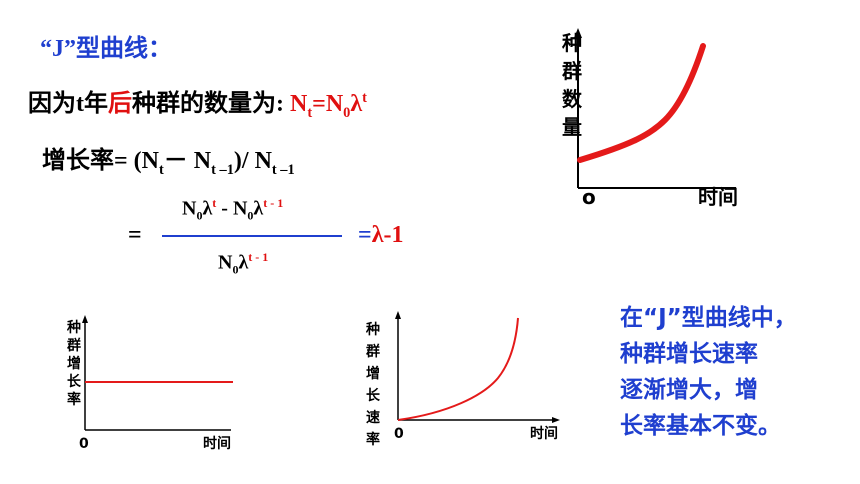 The width and height of the screenshot is (860, 484). Describe the element at coordinates (708, 318) in the screenshot. I see `note-line: 在“J”型曲线中，` at that location.